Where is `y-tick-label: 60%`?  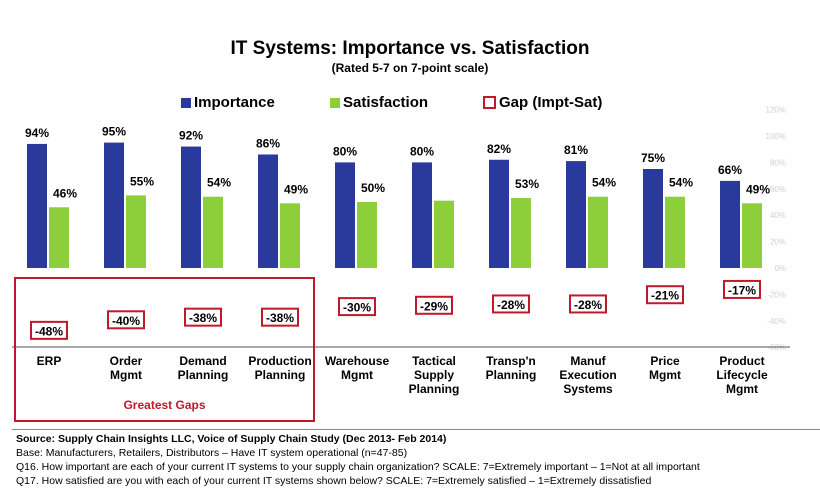
y-tick-label: 60% is located at coordinates (778, 189).